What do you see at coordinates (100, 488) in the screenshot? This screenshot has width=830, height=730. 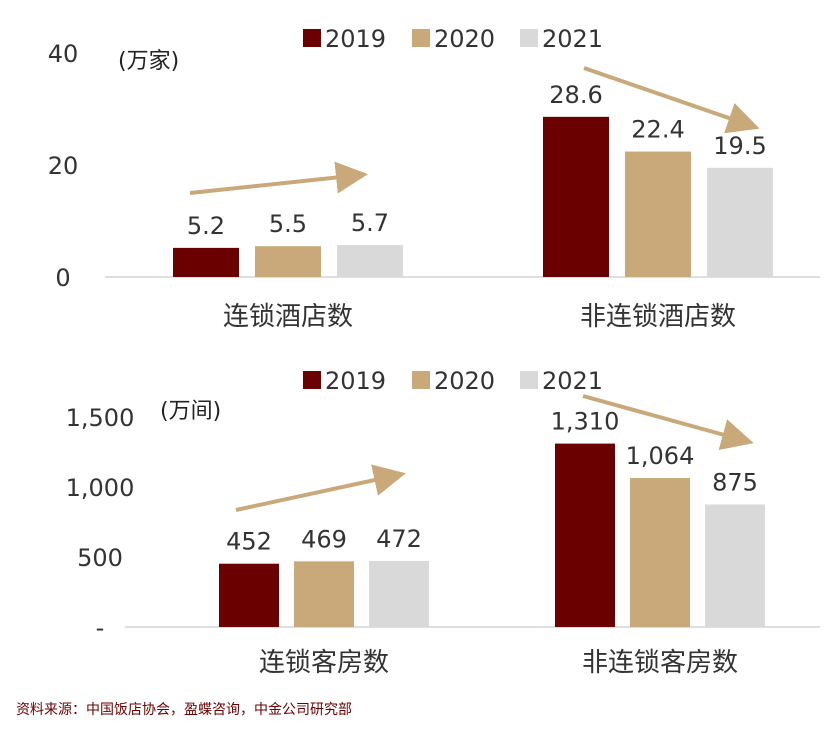 I see `y-tick-label: 1,000` at bounding box center [100, 488].